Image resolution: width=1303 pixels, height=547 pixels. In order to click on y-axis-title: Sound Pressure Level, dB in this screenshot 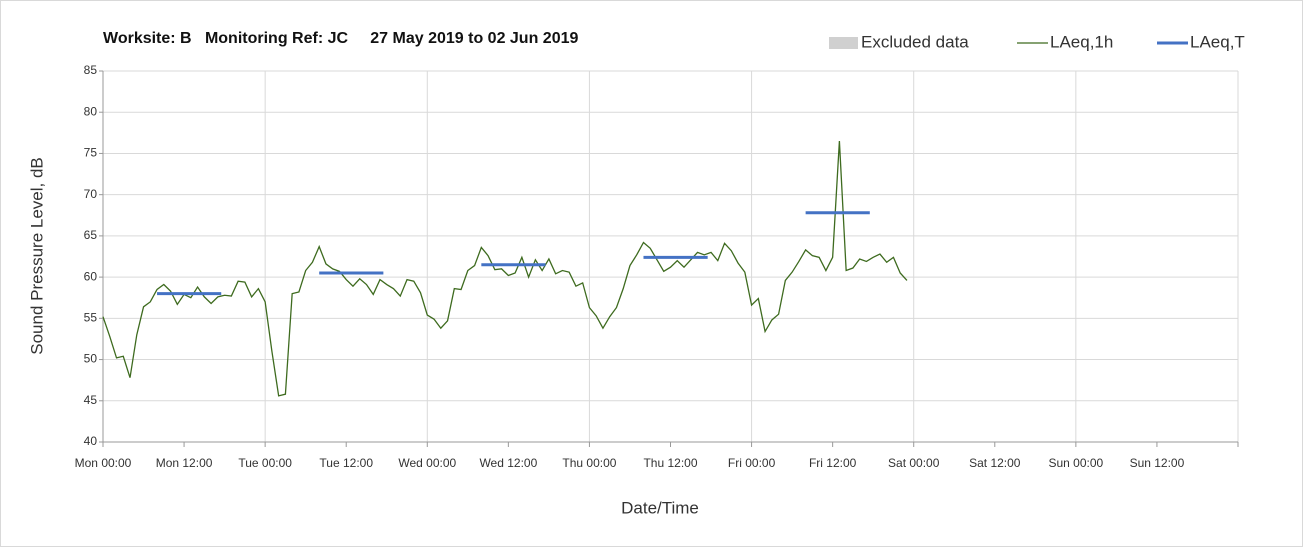, I will do `click(36, 256)`.